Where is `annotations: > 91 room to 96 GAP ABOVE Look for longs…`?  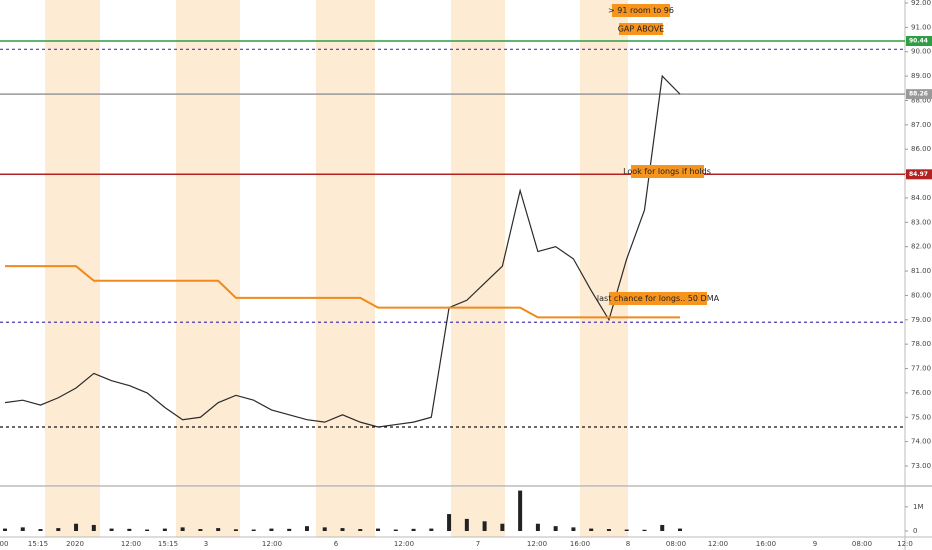
annotations: > 91 room to 96 GAP ABOVE Look for longs… is located at coordinates (658, 154).